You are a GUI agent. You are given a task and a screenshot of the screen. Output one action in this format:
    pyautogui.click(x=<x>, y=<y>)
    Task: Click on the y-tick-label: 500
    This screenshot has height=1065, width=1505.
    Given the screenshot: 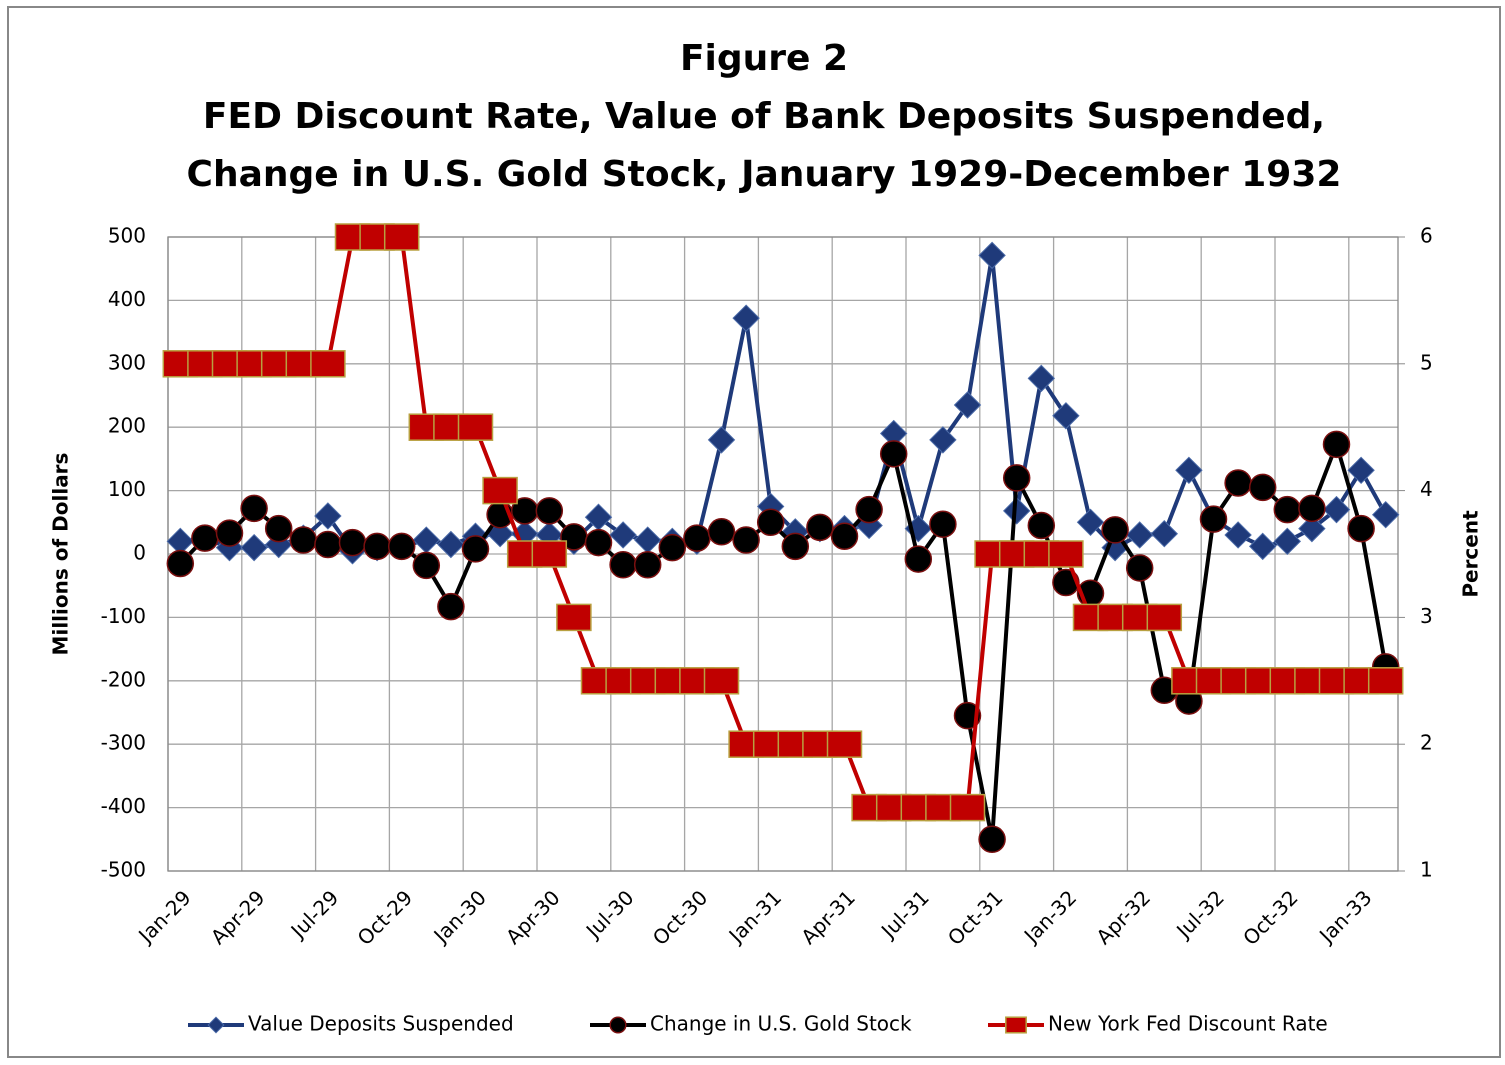 What is the action you would take?
    pyautogui.click(x=127, y=236)
    